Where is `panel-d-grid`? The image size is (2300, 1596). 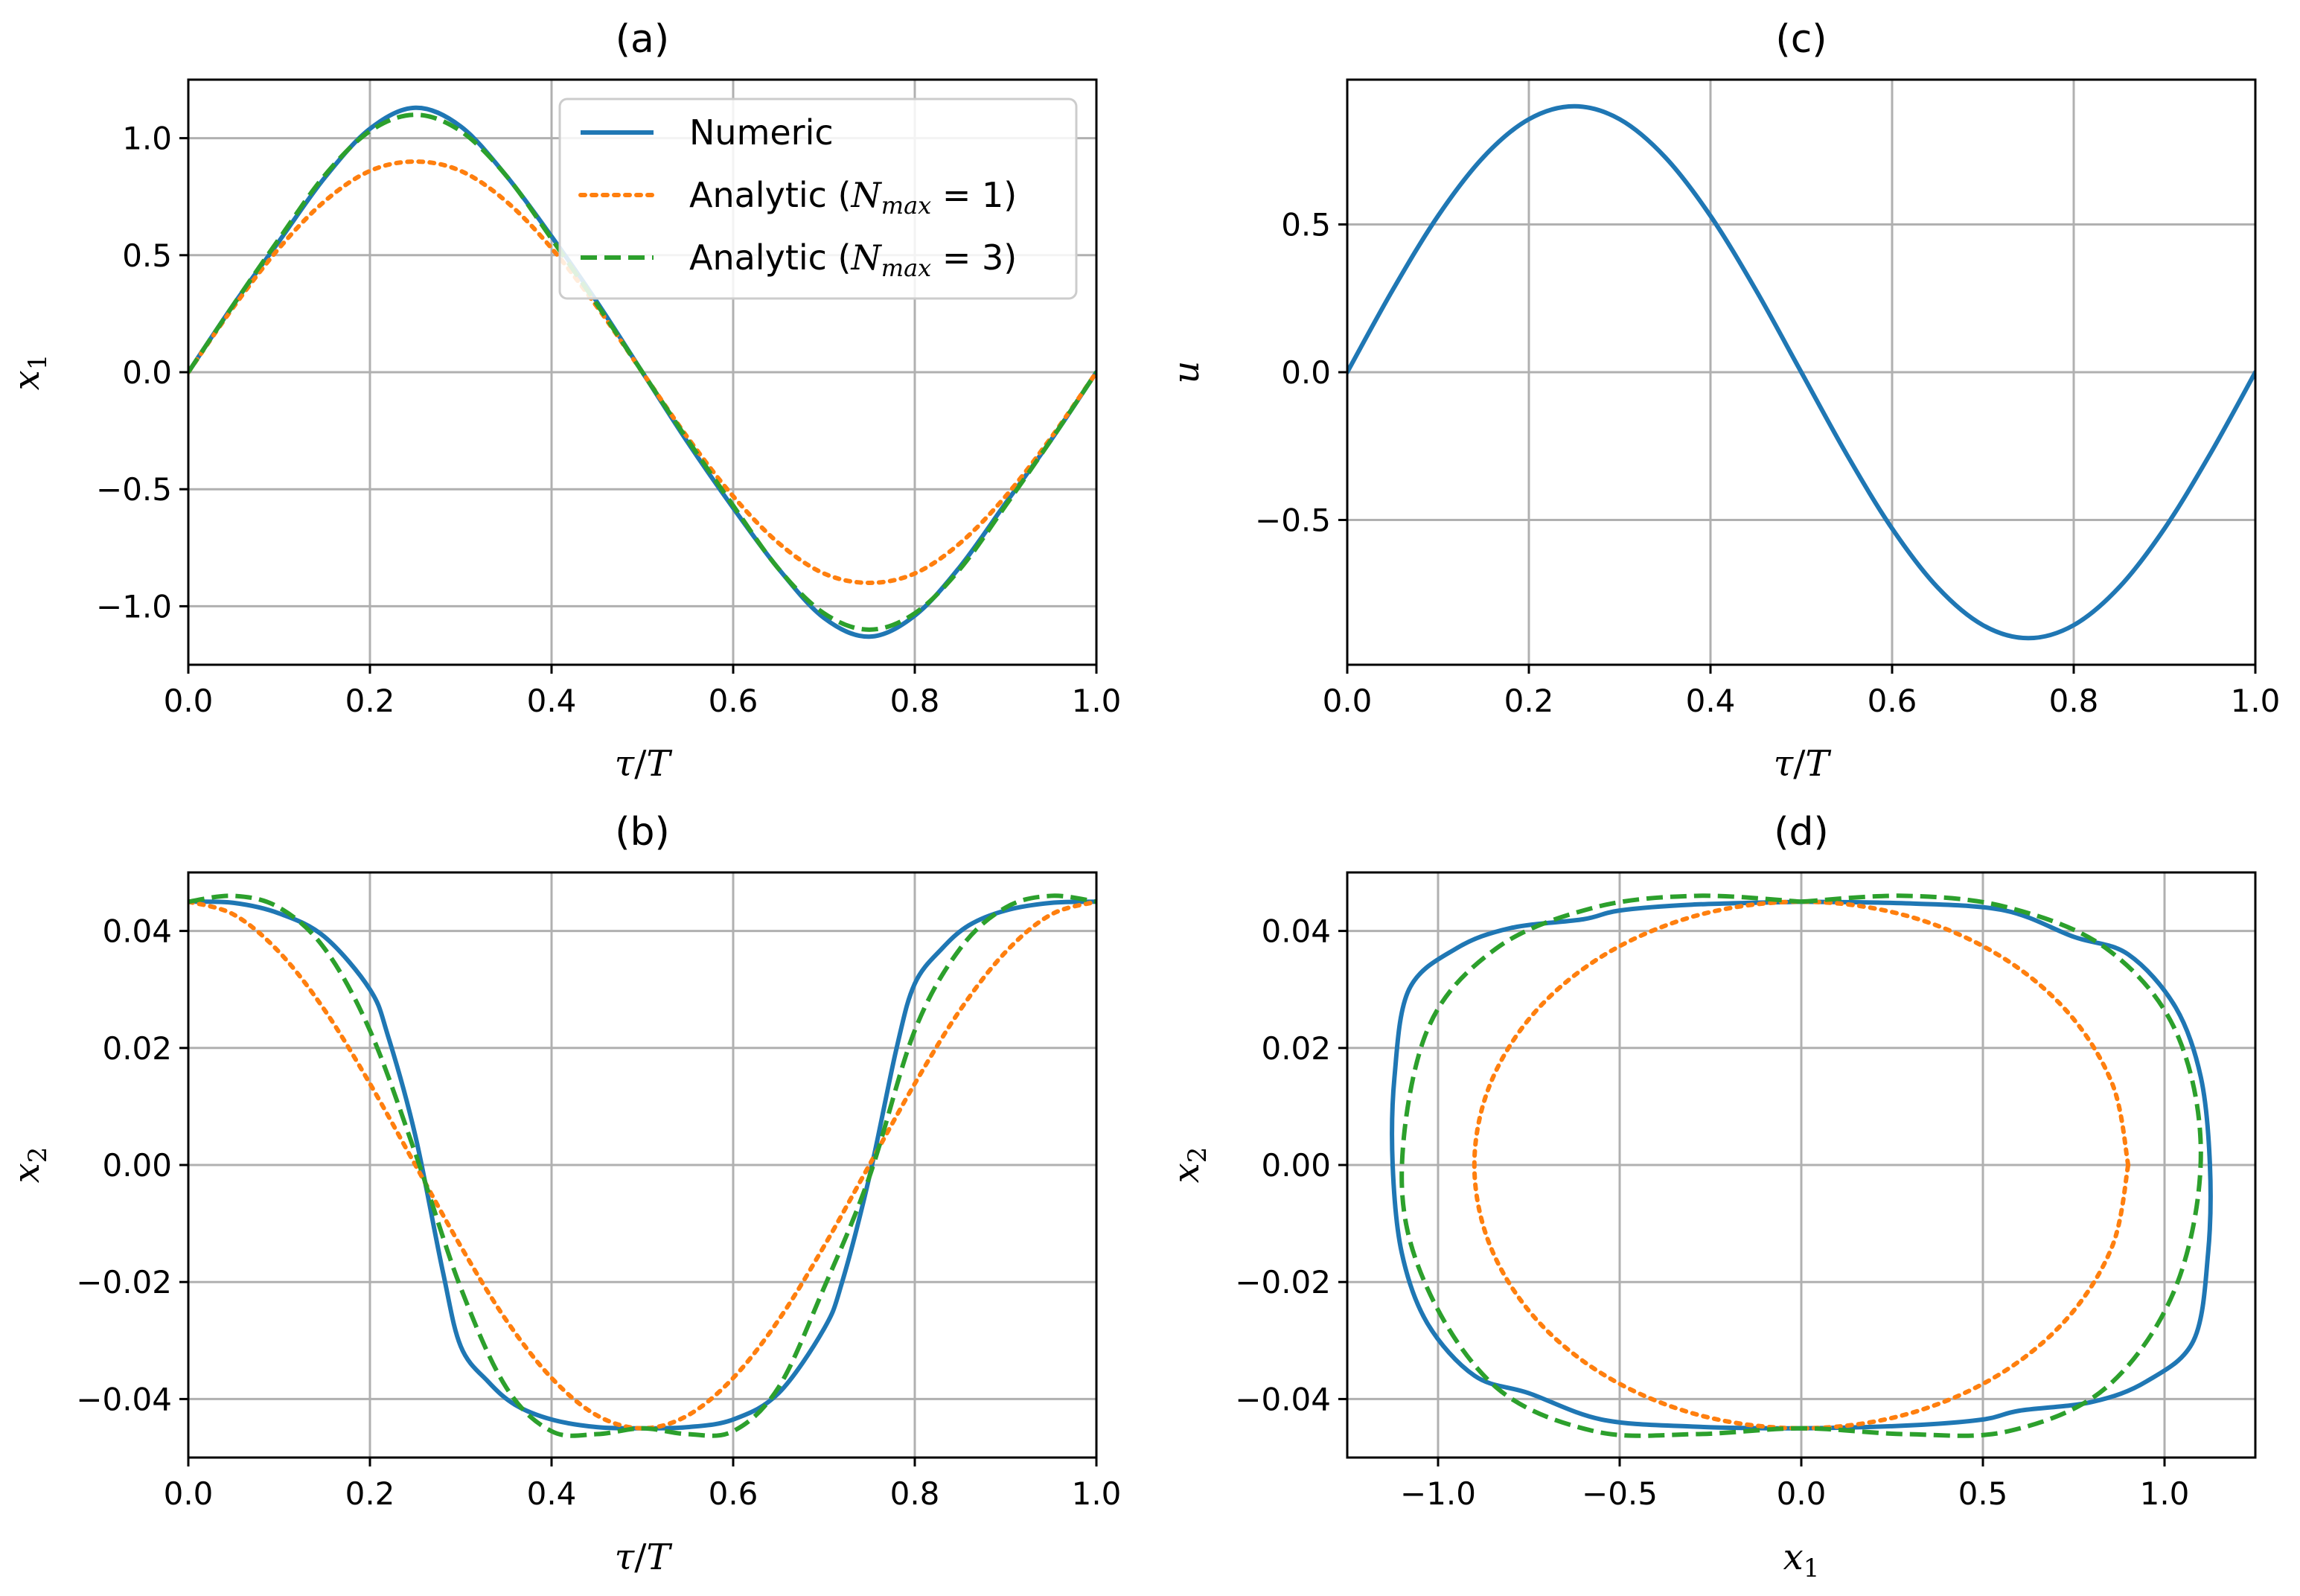
panel-d-grid is located at coordinates (1801, 1165).